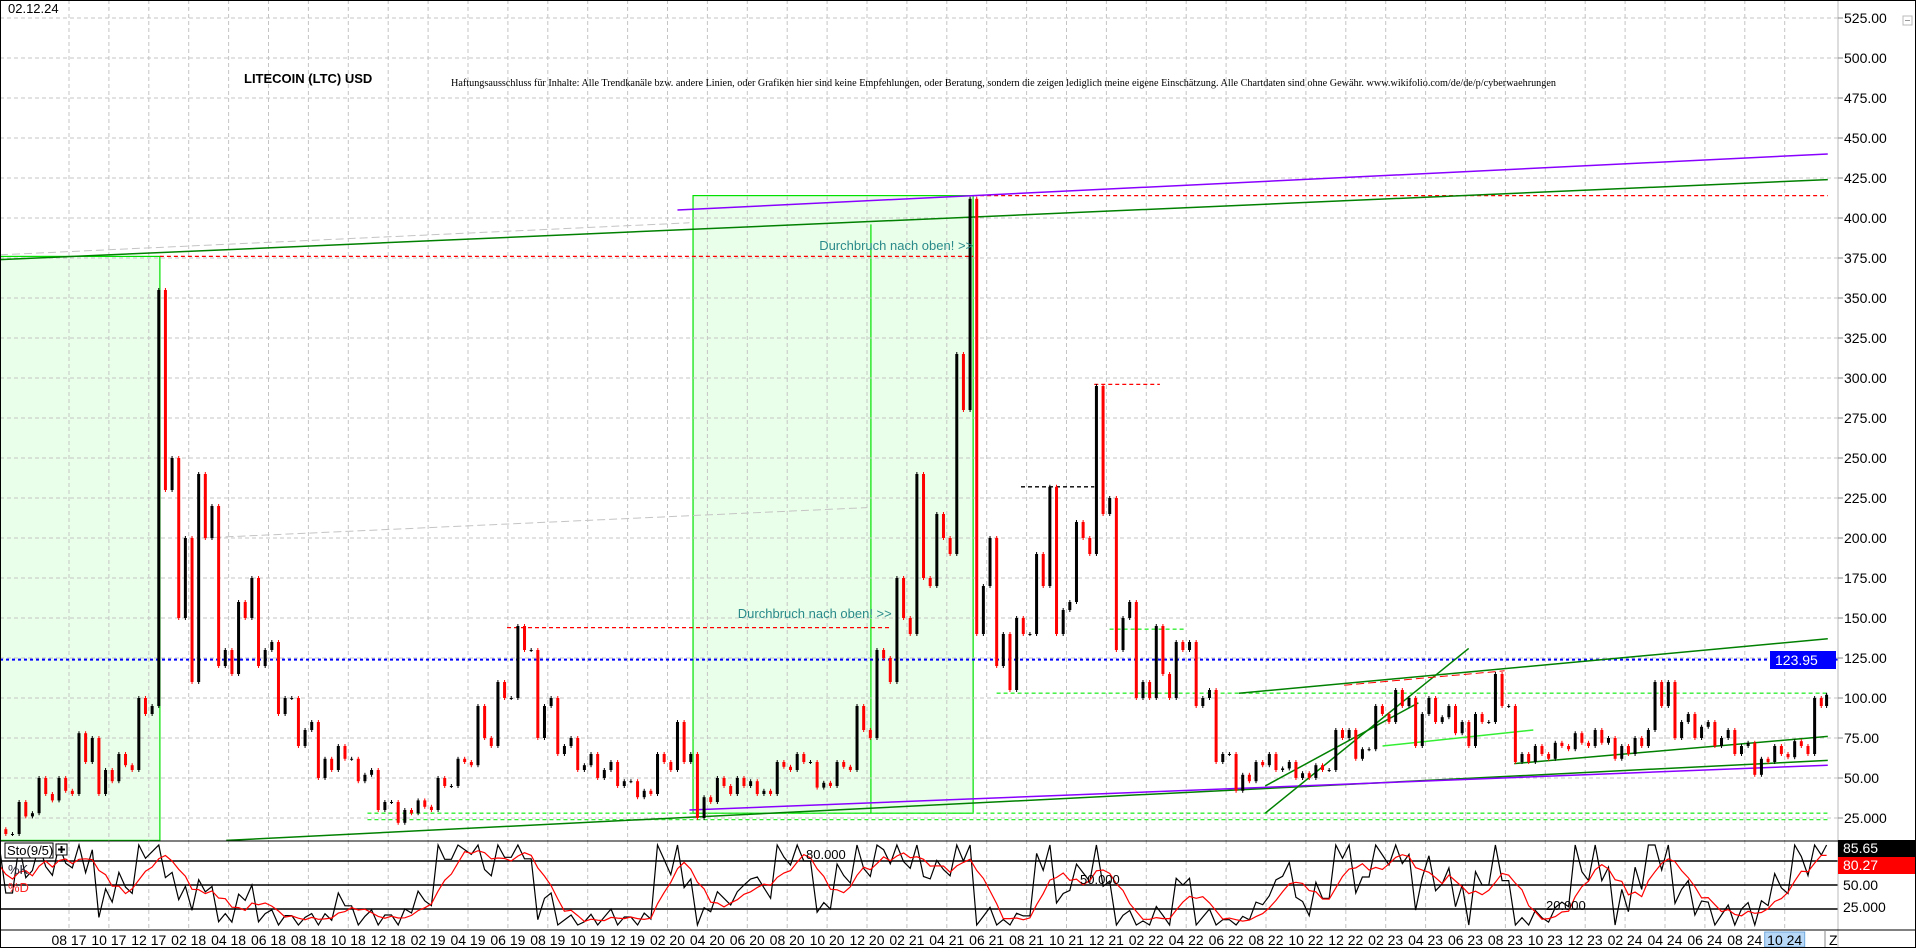  What do you see at coordinates (1100, 879) in the screenshot?
I see `stoch-level-50-label: 50.000` at bounding box center [1100, 879].